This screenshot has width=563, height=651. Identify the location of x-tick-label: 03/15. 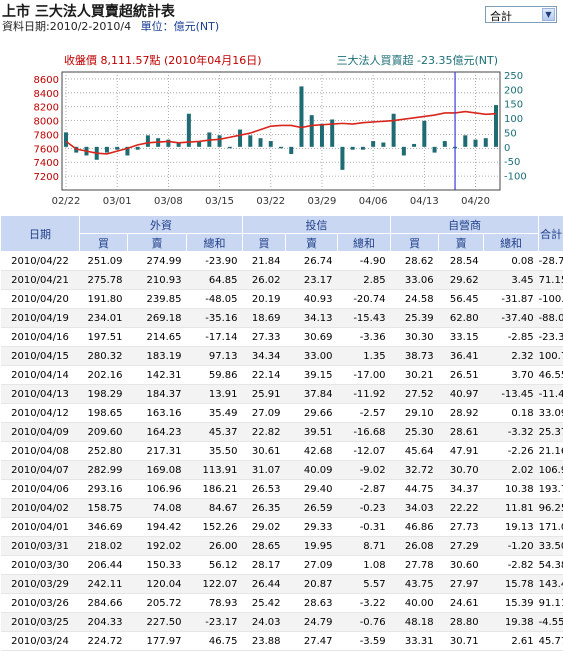
(219, 201).